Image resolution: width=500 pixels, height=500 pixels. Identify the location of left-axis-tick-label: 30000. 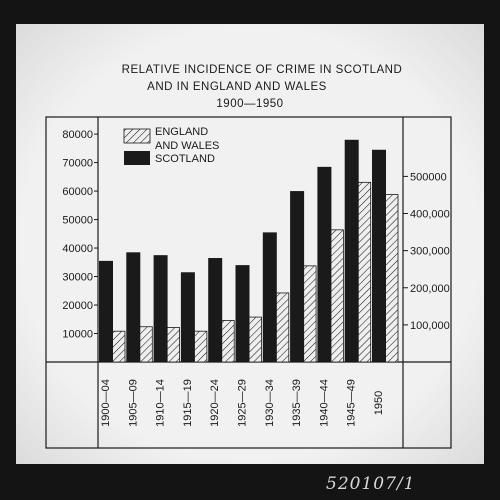
(77, 278).